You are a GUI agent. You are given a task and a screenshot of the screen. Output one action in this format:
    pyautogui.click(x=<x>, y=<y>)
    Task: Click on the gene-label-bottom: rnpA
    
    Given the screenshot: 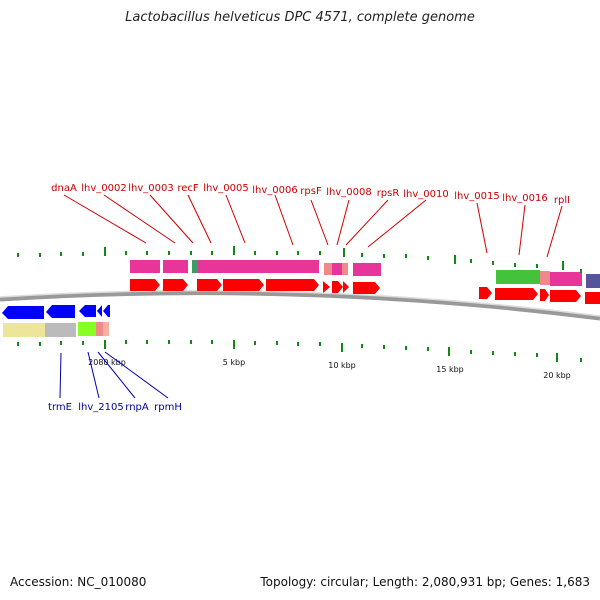 What is the action you would take?
    pyautogui.click(x=137, y=407)
    